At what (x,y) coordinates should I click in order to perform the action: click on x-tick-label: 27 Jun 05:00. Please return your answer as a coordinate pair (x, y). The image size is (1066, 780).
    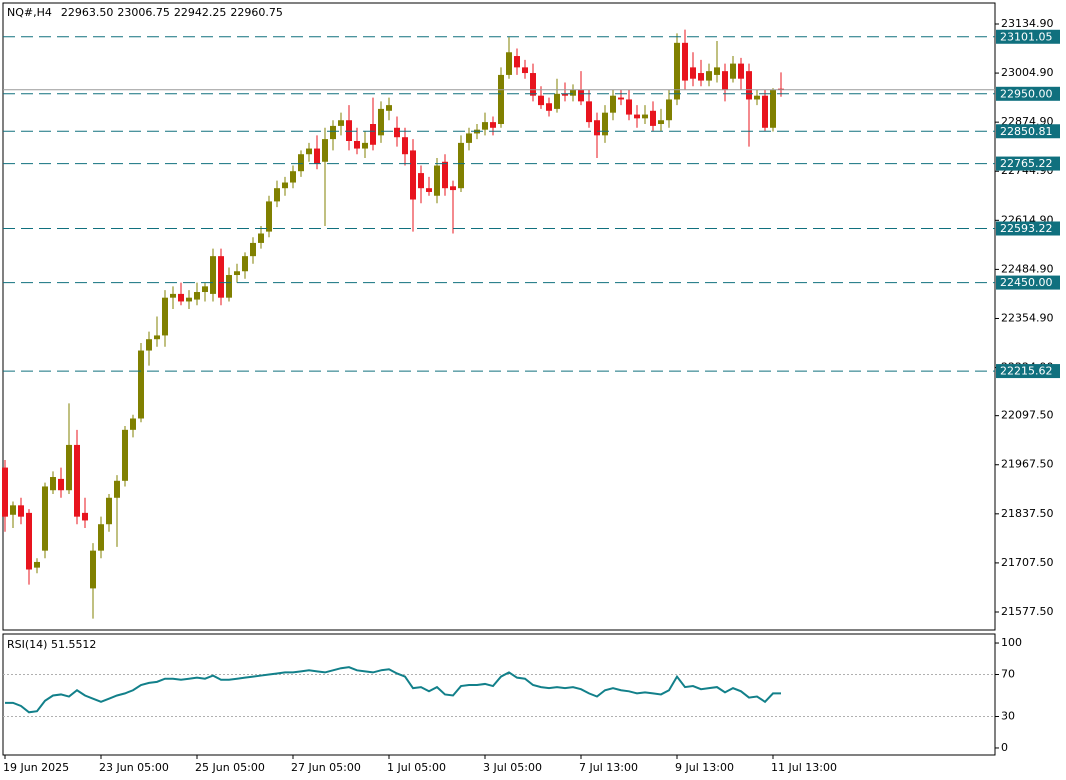
    Looking at the image, I should click on (326, 767).